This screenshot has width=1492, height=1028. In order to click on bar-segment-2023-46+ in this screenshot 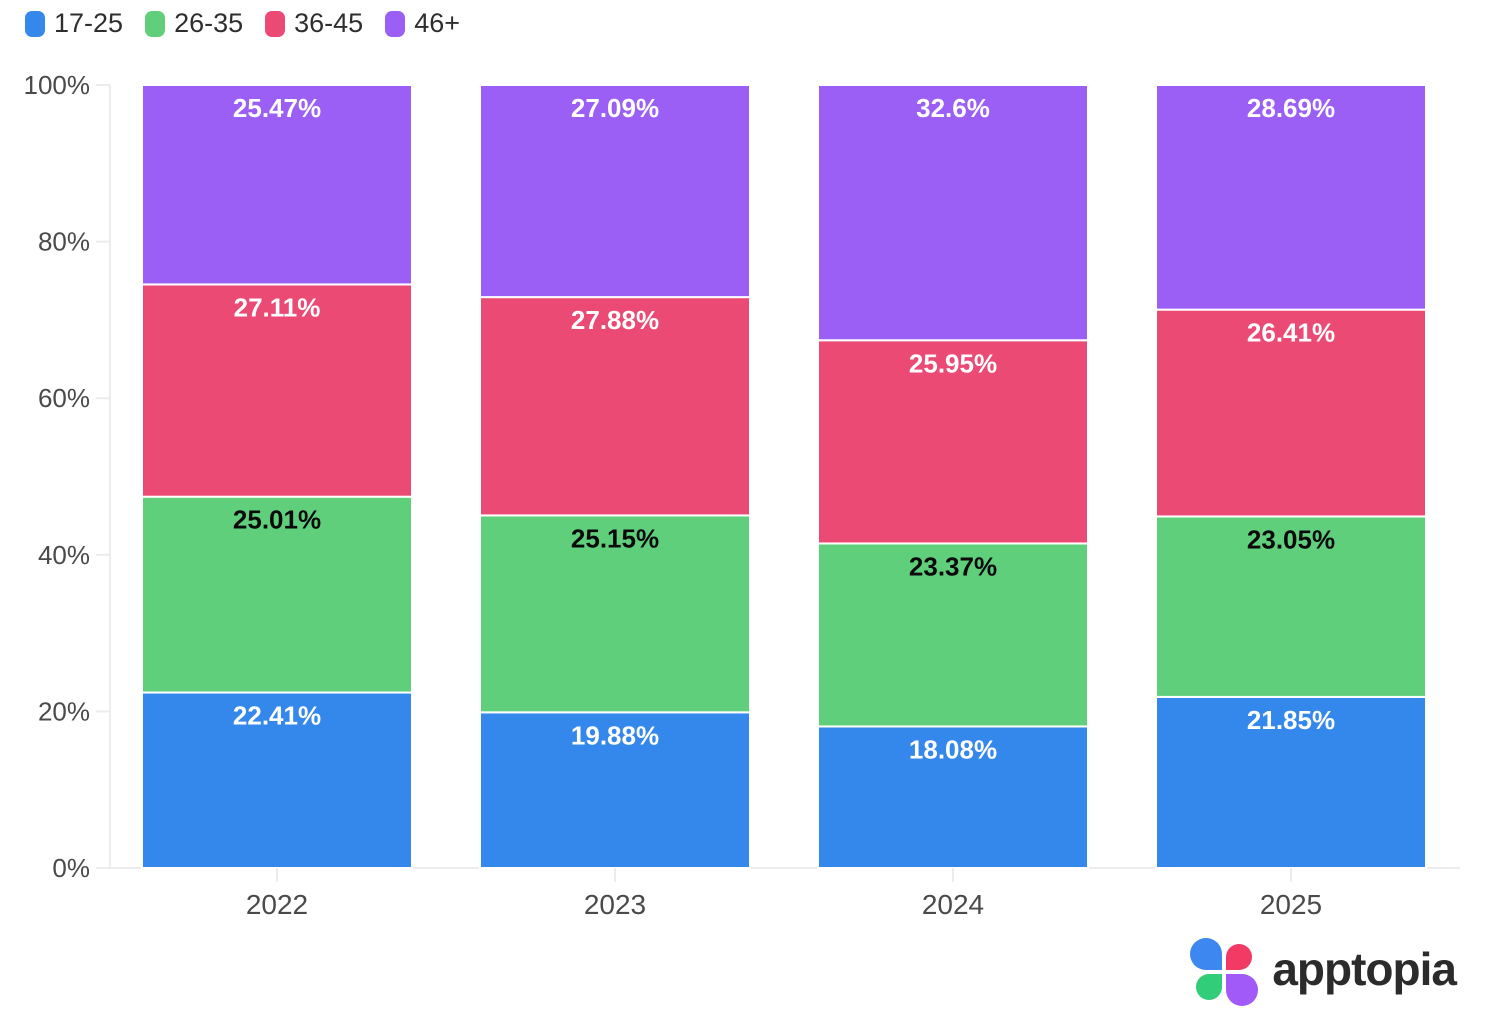, I will do `click(615, 191)`.